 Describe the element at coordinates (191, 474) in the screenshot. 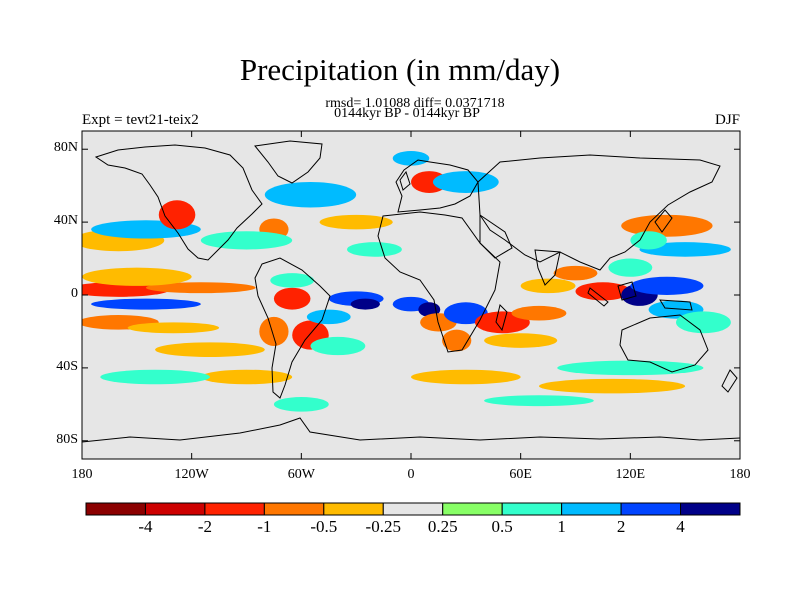

I see `x-tick-label: 120W` at that location.